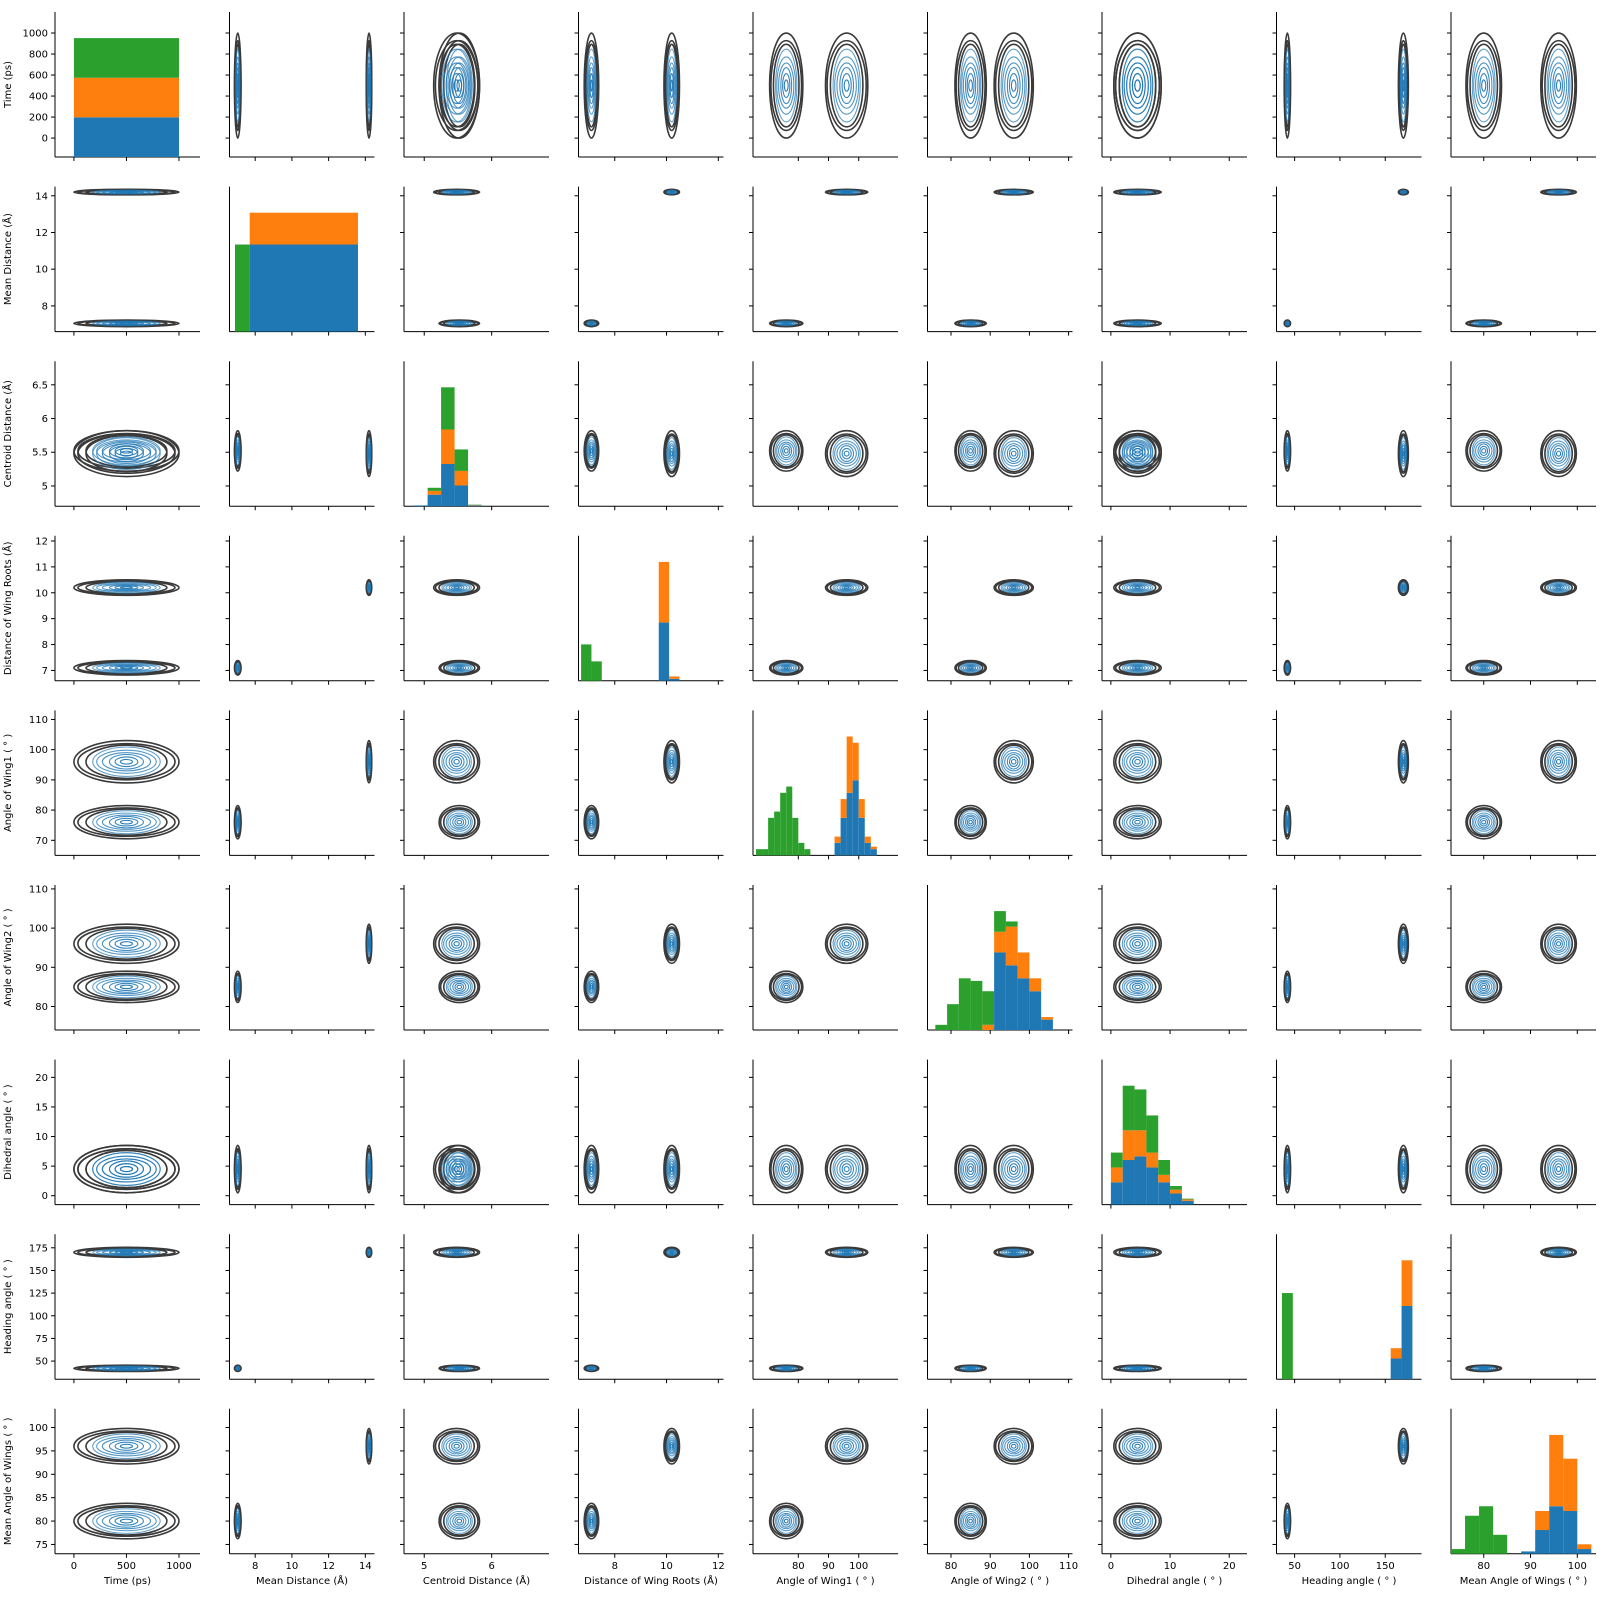  What do you see at coordinates (100, 436) in the screenshot?
I see `cell-centroid_distance-vs-time: 5 5.5 6 6.5 Centroid Distance (Å)` at bounding box center [100, 436].